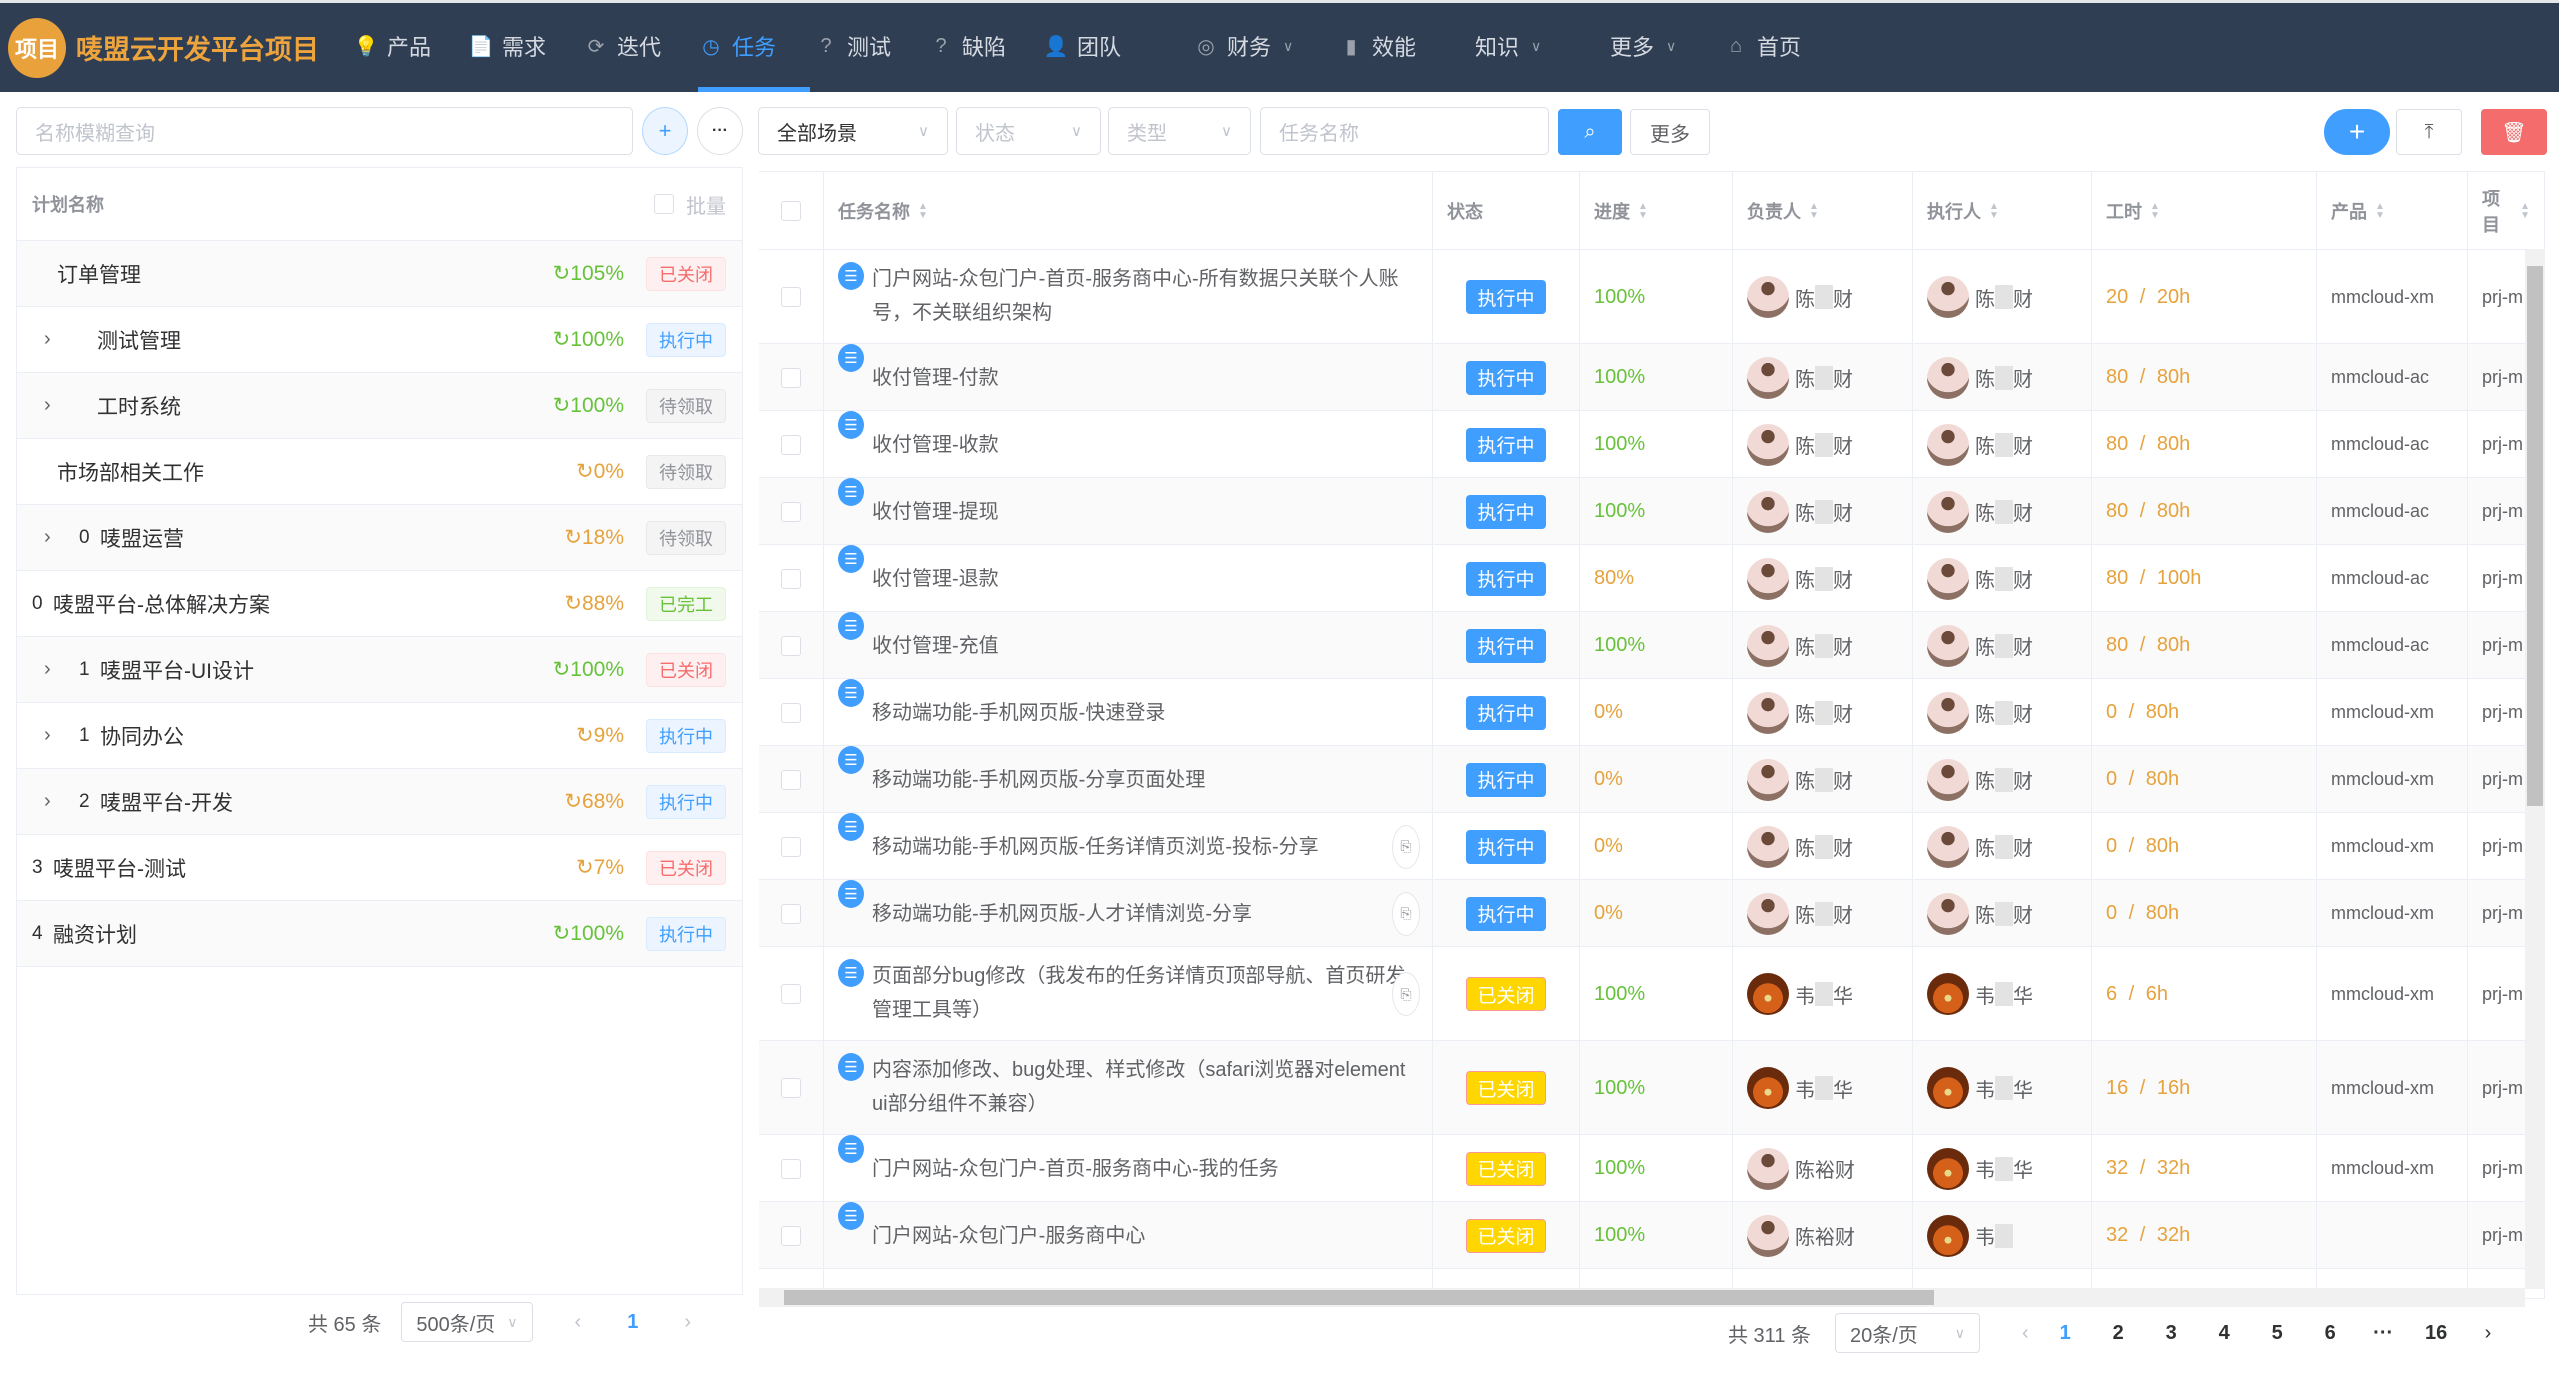  What do you see at coordinates (853, 46) in the screenshot?
I see `nav-item-4: ? 测试` at bounding box center [853, 46].